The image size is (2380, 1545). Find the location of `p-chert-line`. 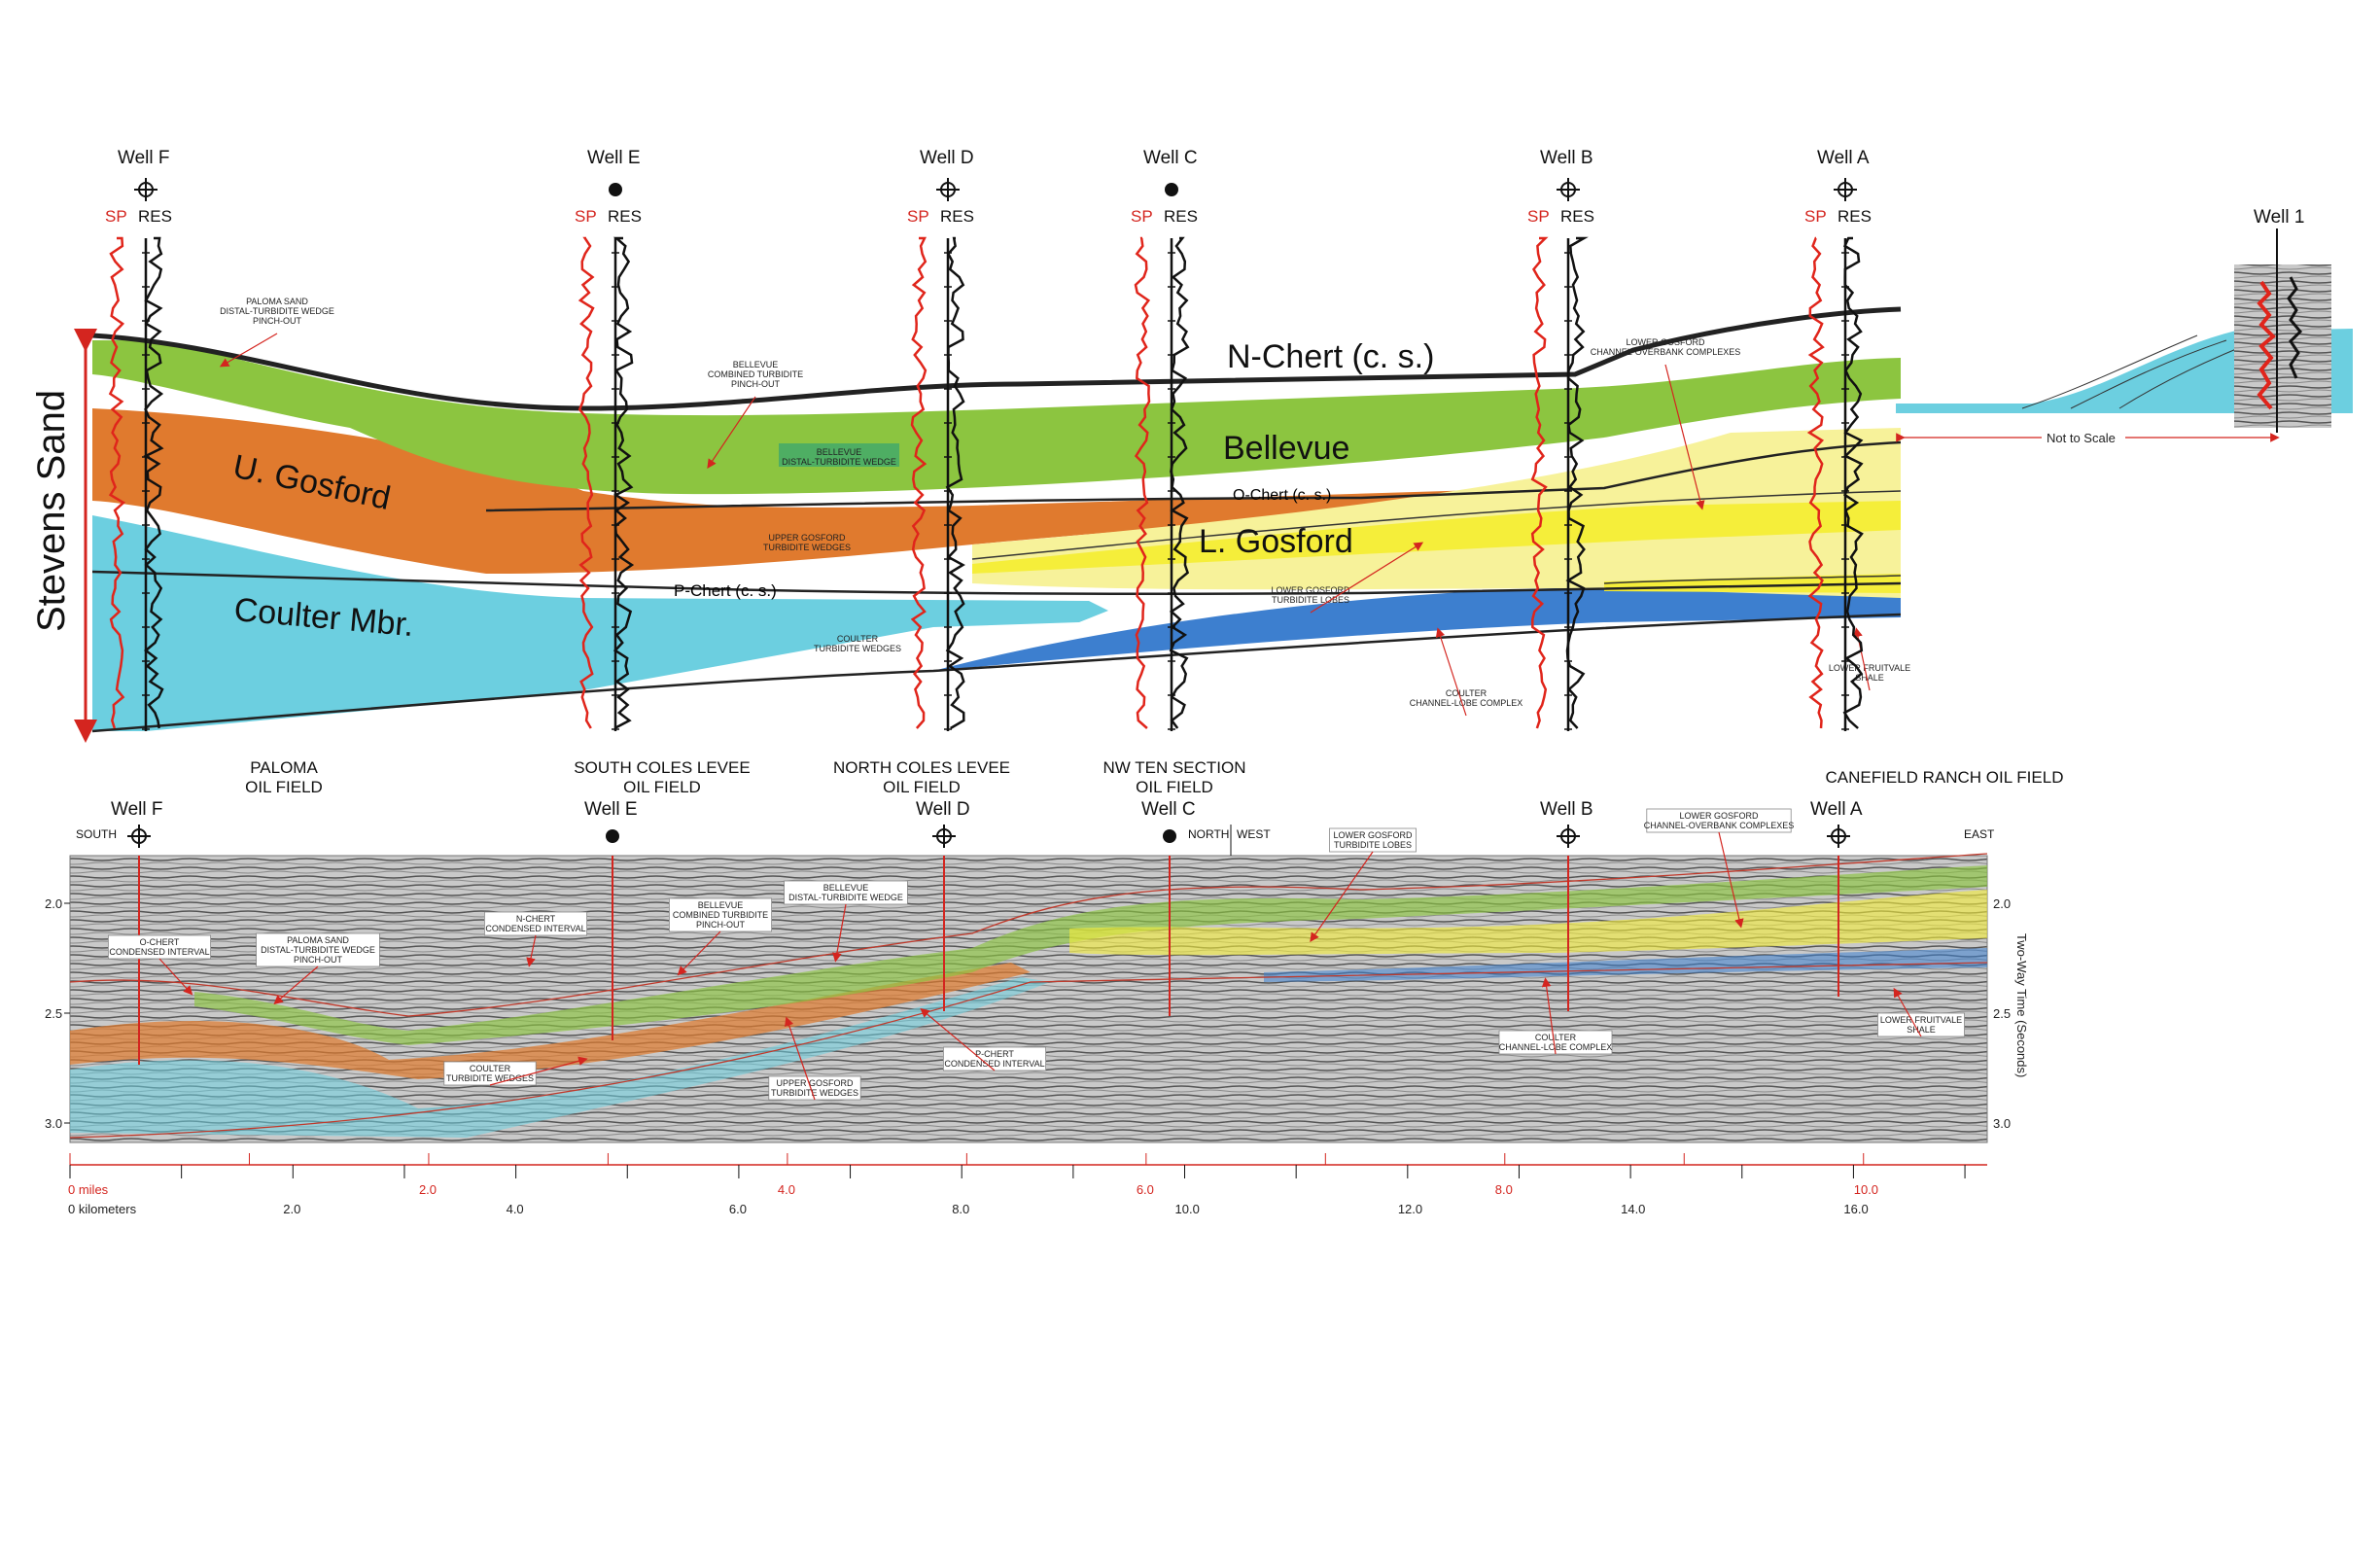

p-chert-line is located at coordinates (996, 583).